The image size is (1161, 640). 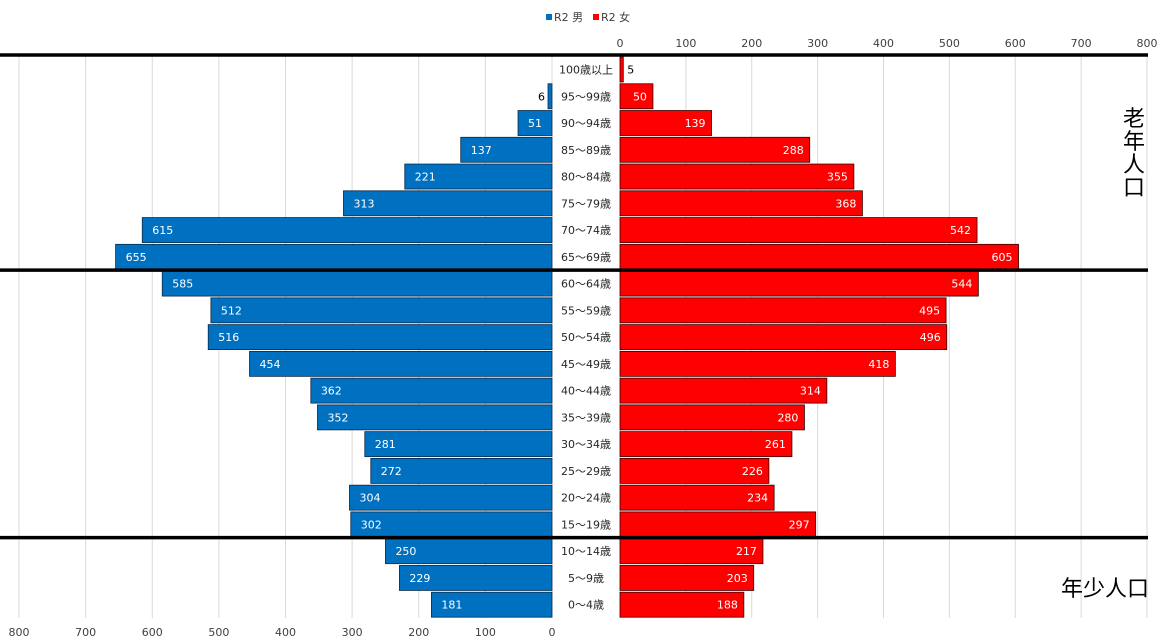 I want to click on female-data-label: 544, so click(x=961, y=284).